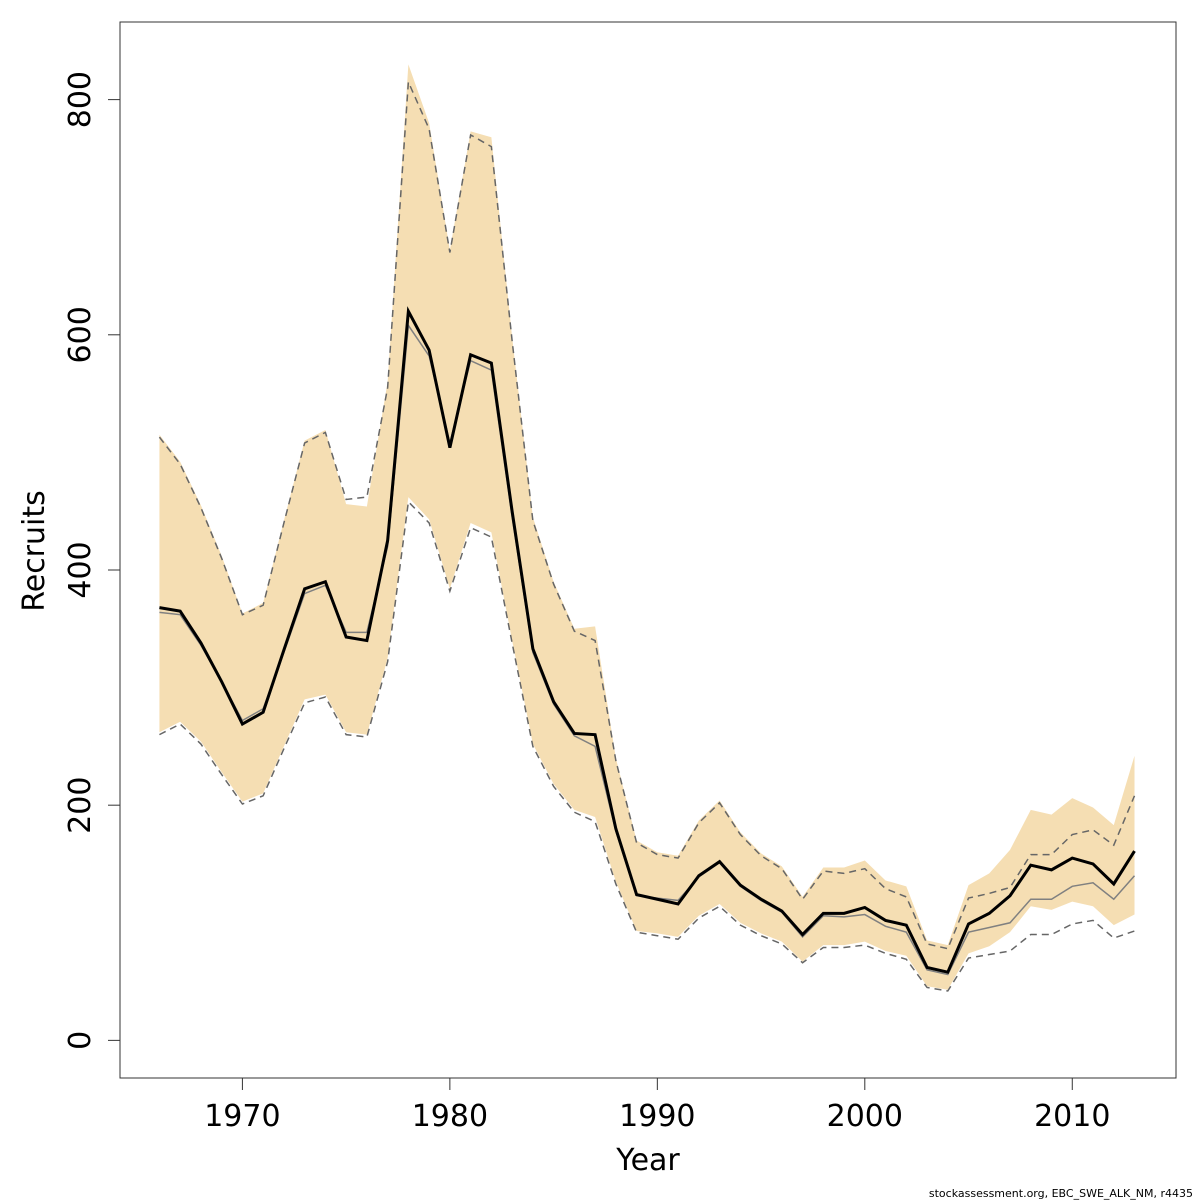 Image resolution: width=1200 pixels, height=1200 pixels. Describe the element at coordinates (647, 1160) in the screenshot. I see `x-axis-label: Year` at that location.